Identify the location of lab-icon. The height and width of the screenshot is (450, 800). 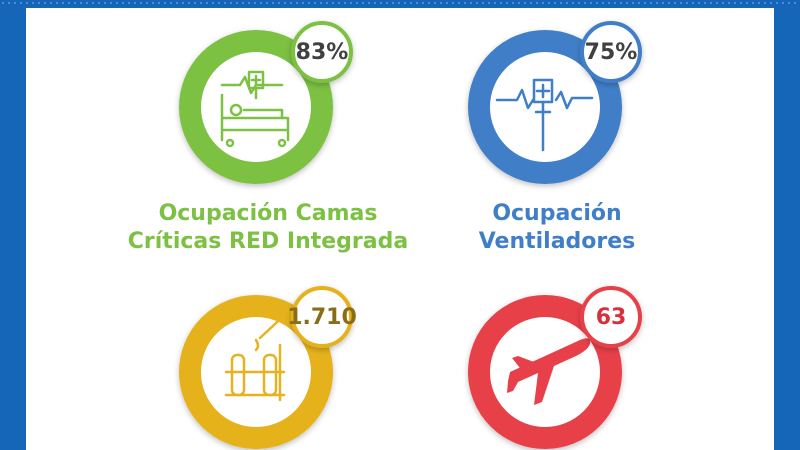
(258, 355).